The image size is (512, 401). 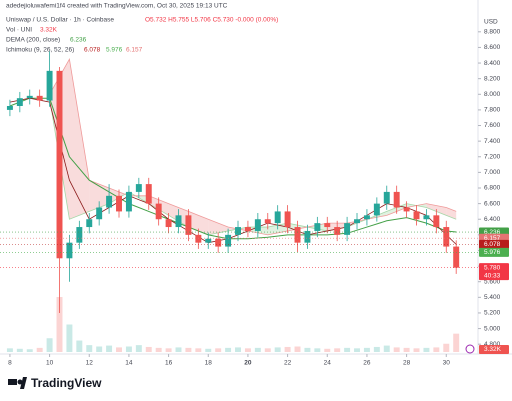 What do you see at coordinates (114, 50) in the screenshot?
I see `ichimoku-value: 5.976` at bounding box center [114, 50].